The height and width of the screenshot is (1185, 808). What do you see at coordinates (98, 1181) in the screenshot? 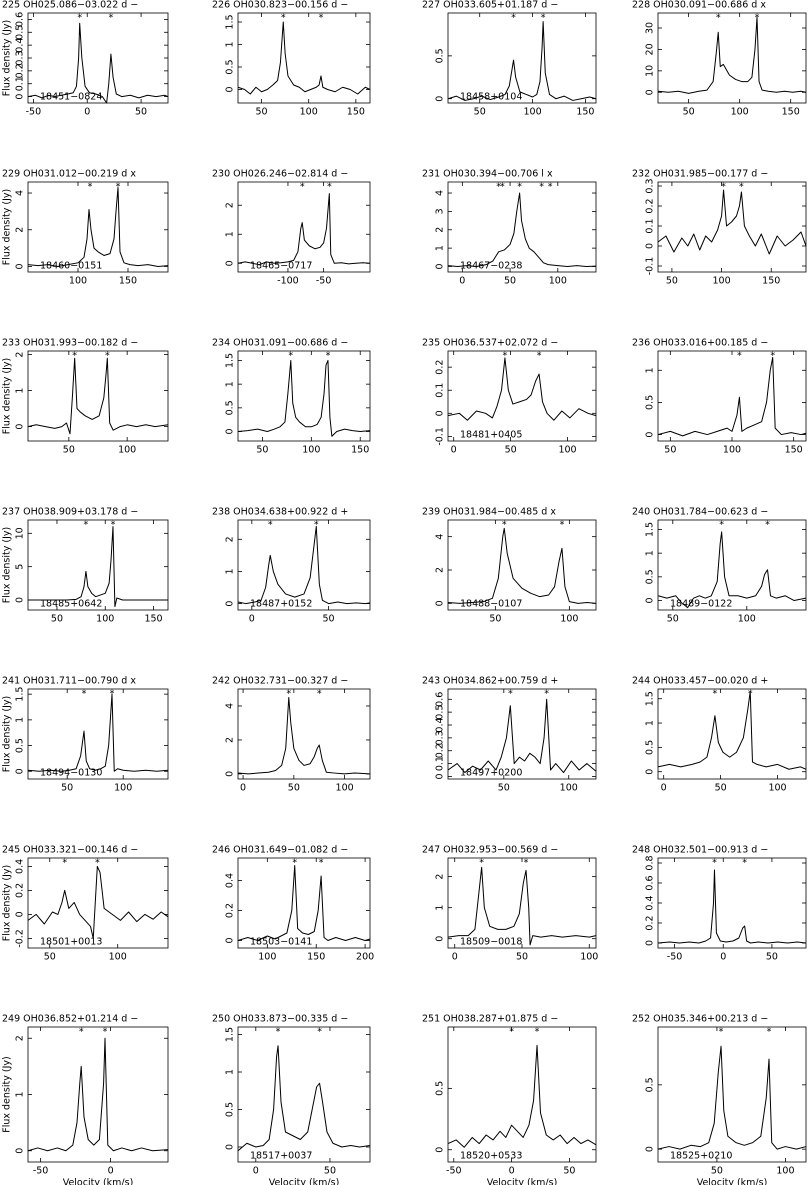
I see `x-axis-label: Velocity (km/s)` at bounding box center [98, 1181].